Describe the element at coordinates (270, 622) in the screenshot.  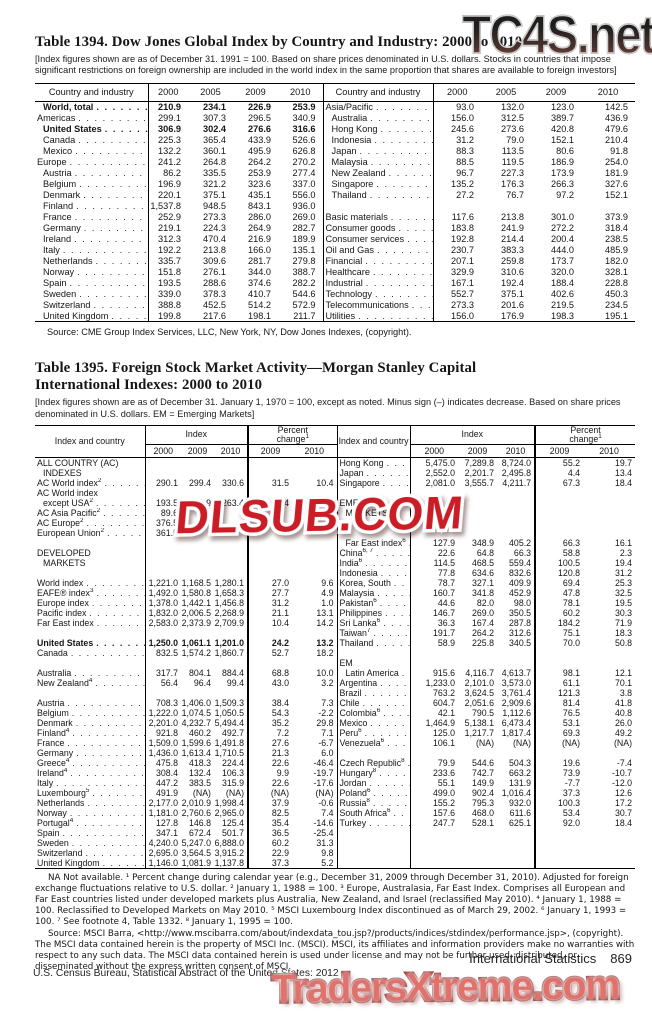
I see `cell-value: 10.4` at that location.